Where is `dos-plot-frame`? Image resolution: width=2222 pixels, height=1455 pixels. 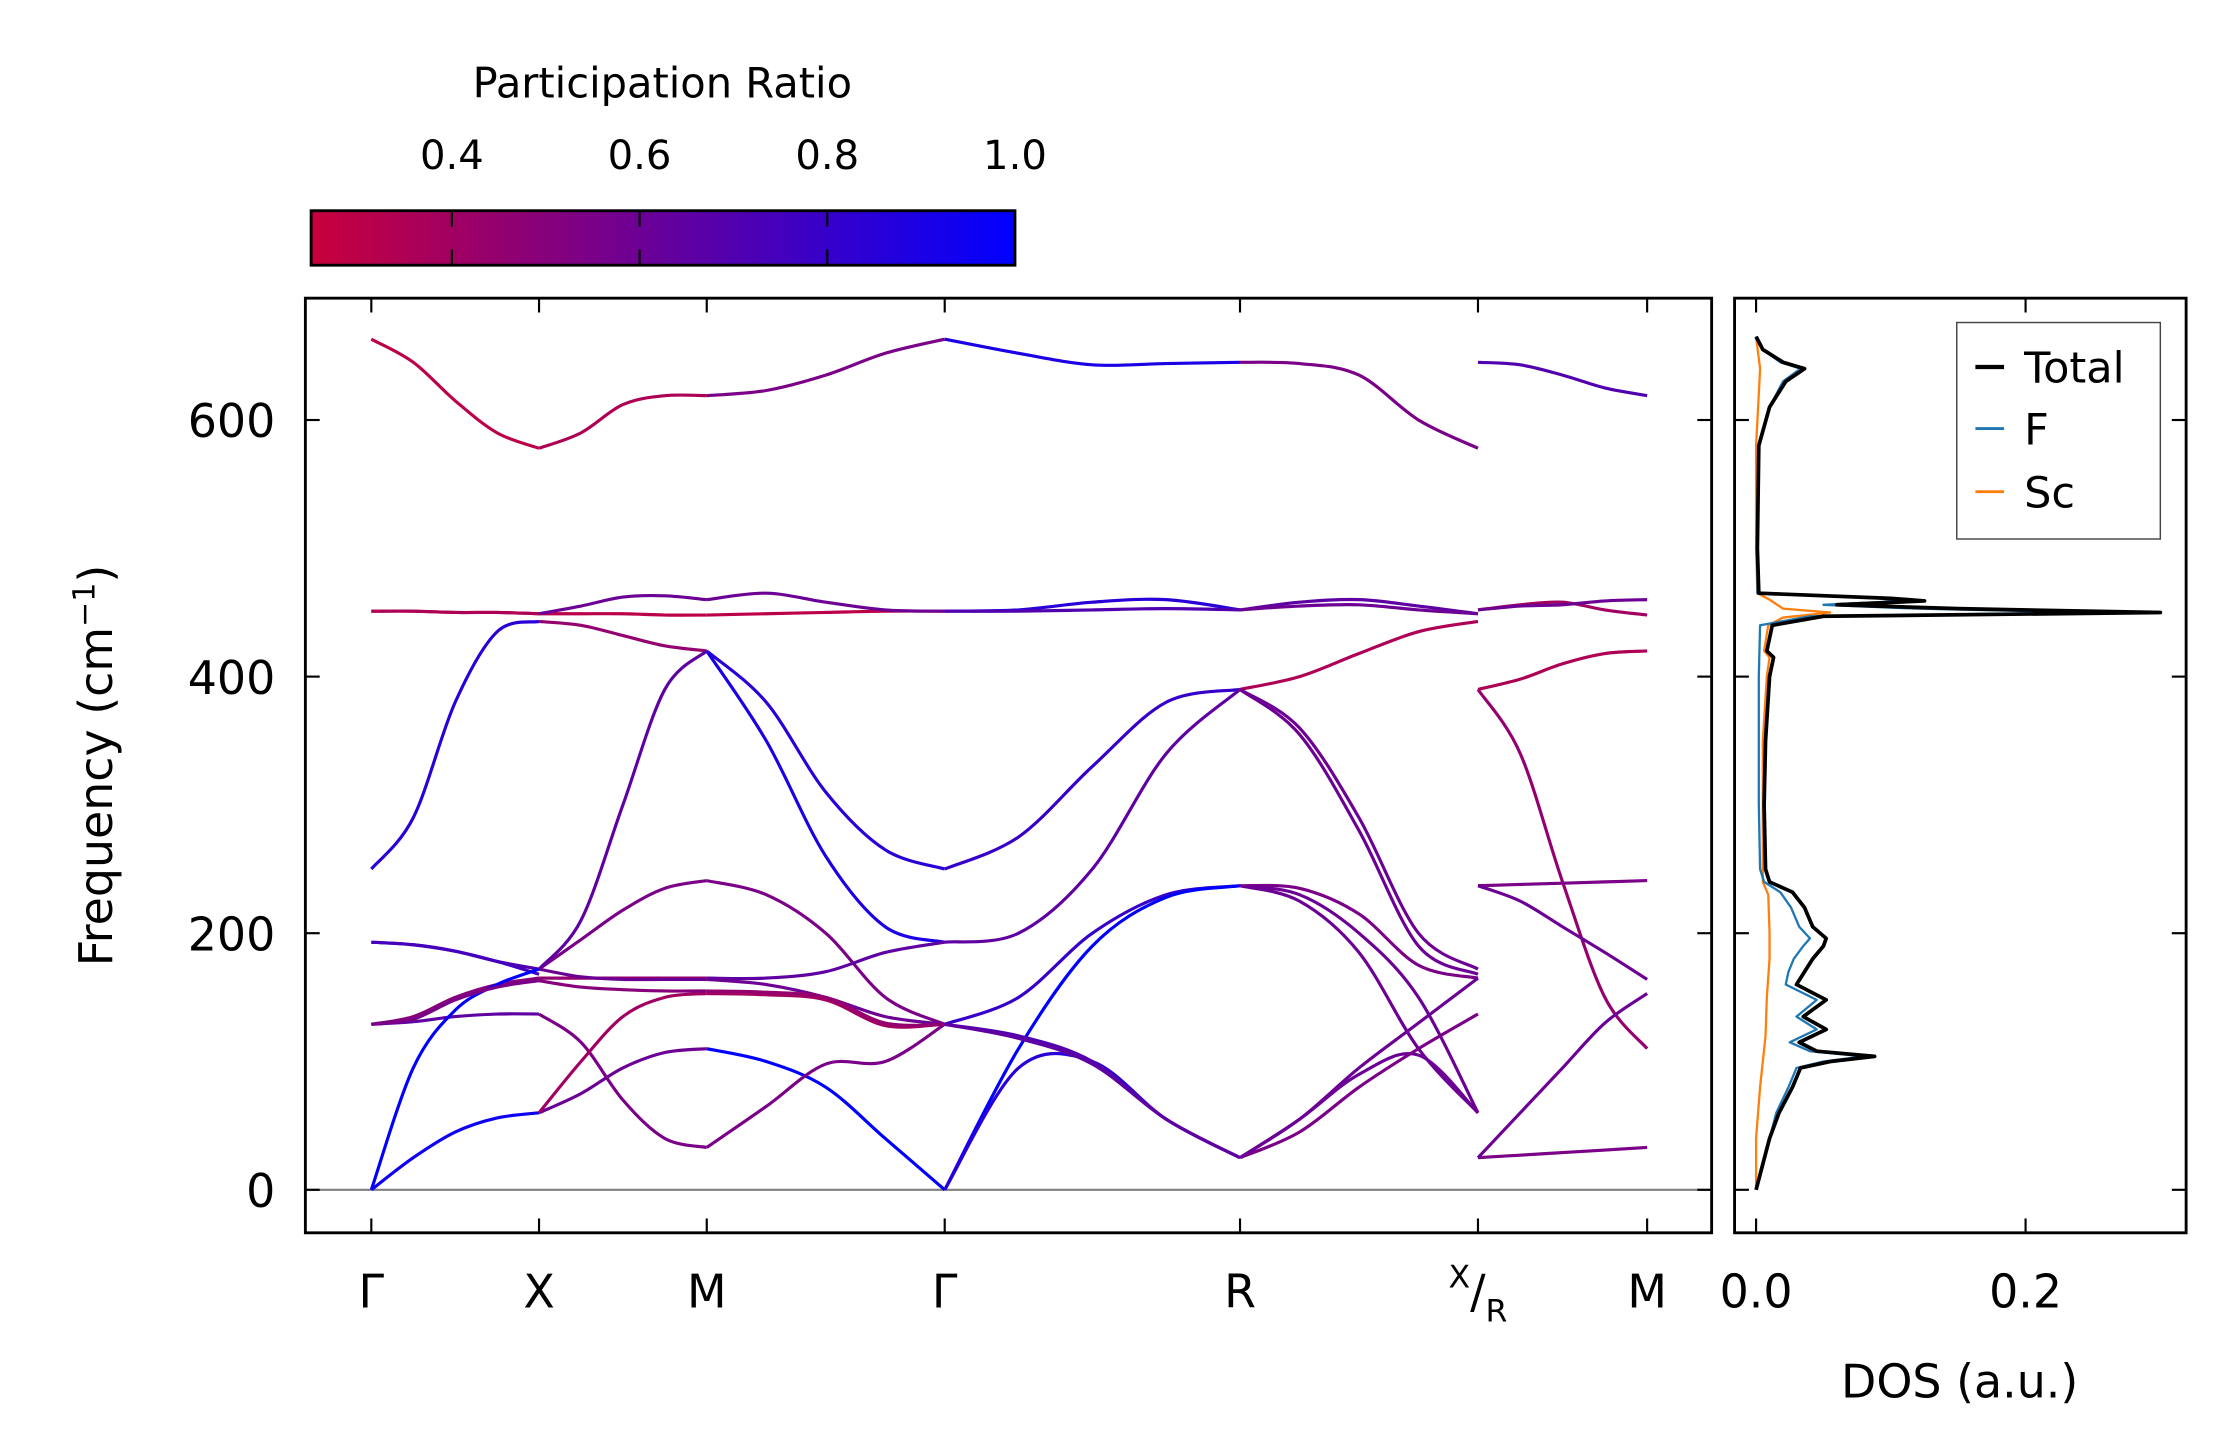
dos-plot-frame is located at coordinates (1960, 765).